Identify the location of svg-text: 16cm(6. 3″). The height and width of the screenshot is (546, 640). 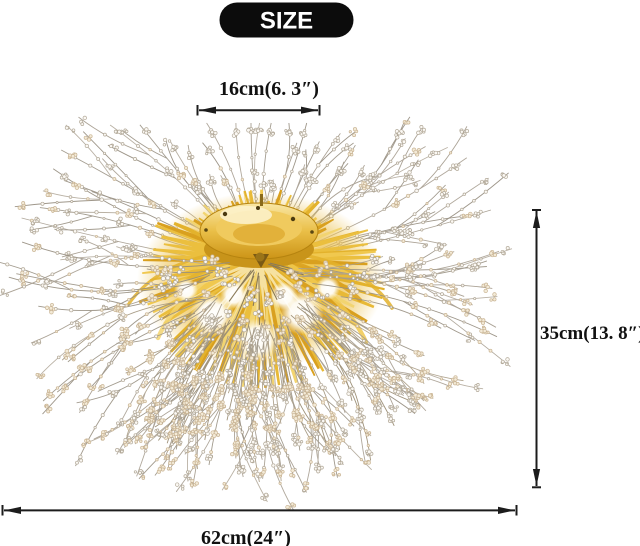
(269, 89).